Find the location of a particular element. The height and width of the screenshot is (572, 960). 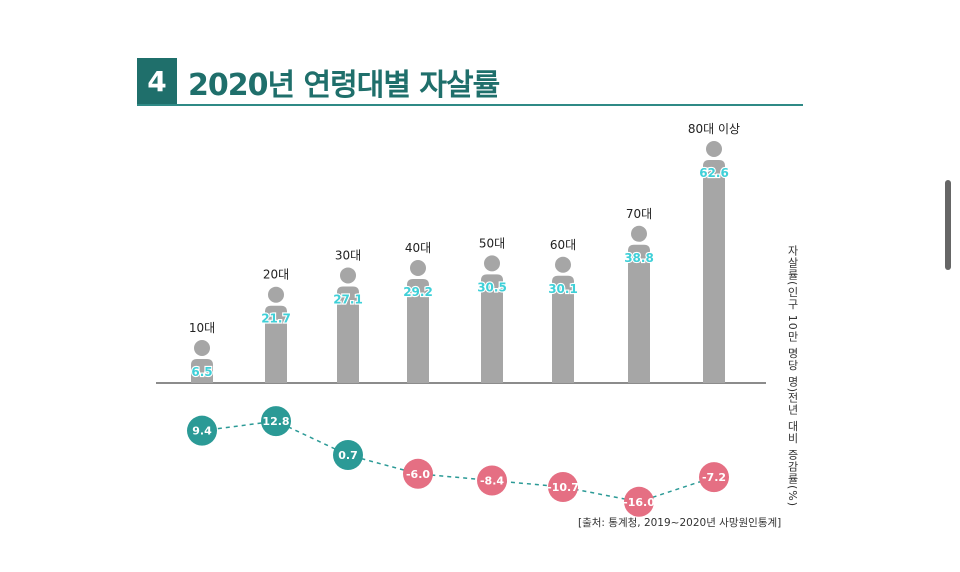

change-value-4: -6.0 is located at coordinates (418, 474).